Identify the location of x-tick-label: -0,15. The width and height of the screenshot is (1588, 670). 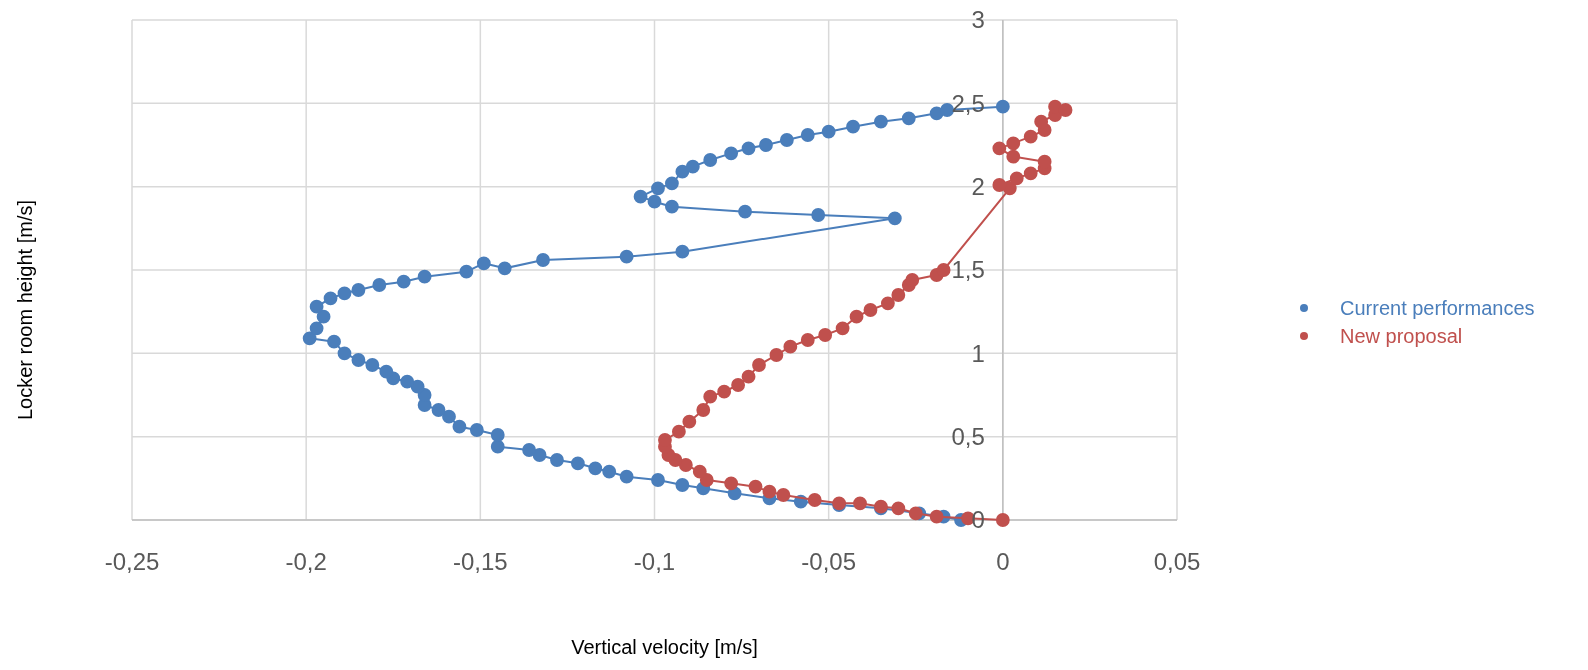
(480, 561).